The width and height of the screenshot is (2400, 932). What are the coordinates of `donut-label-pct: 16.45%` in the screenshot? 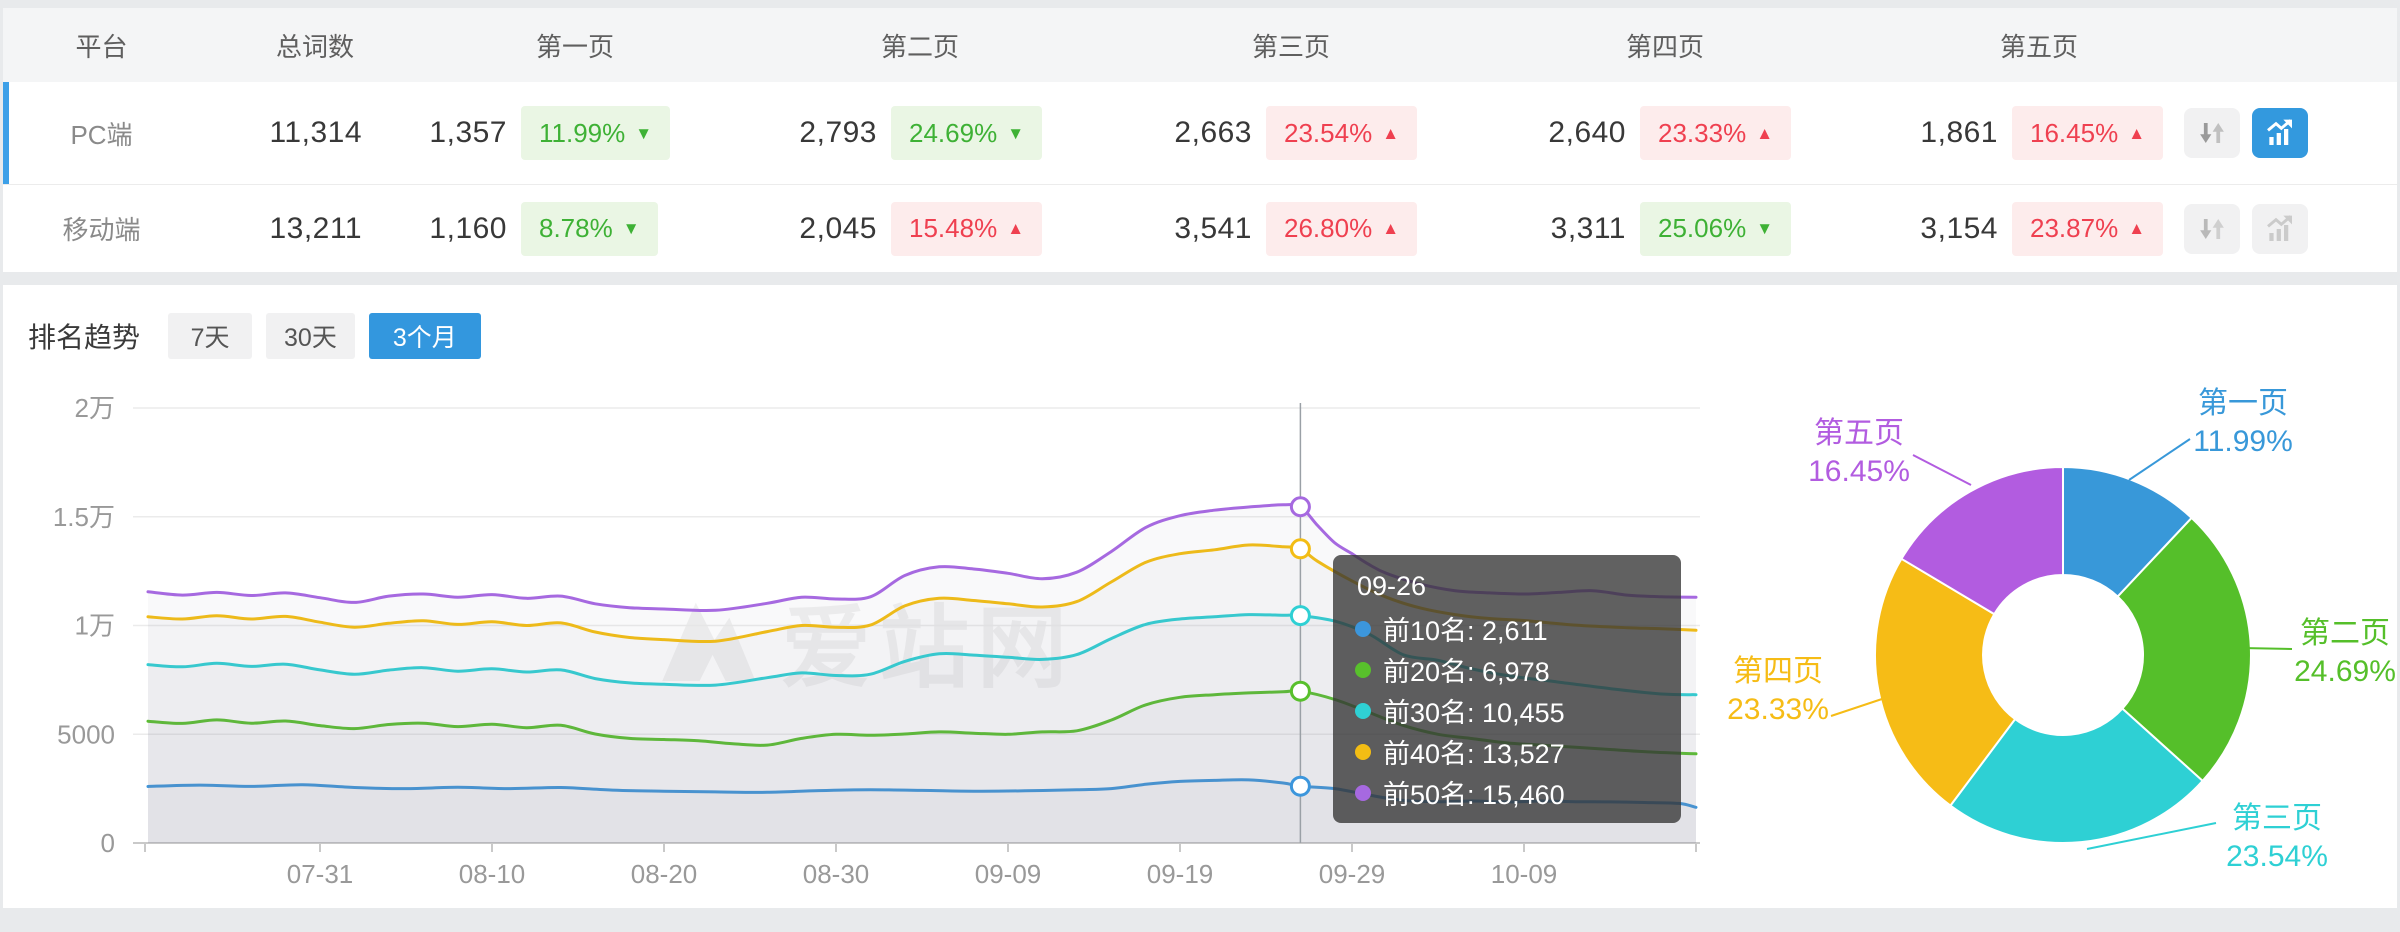 It's located at (1859, 471).